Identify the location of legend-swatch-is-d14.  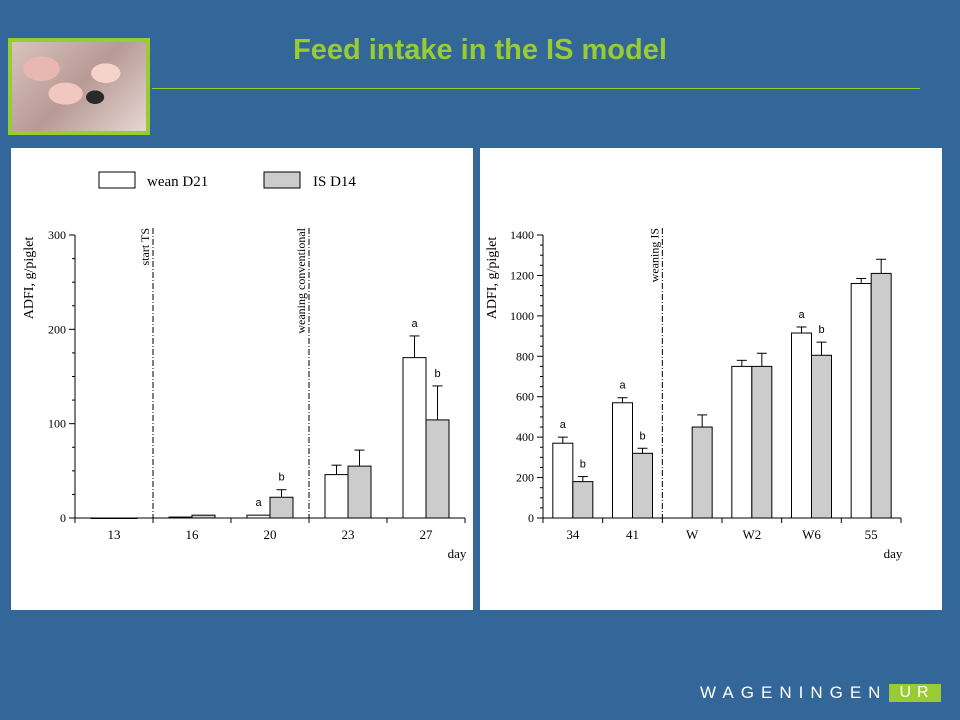
(282, 180).